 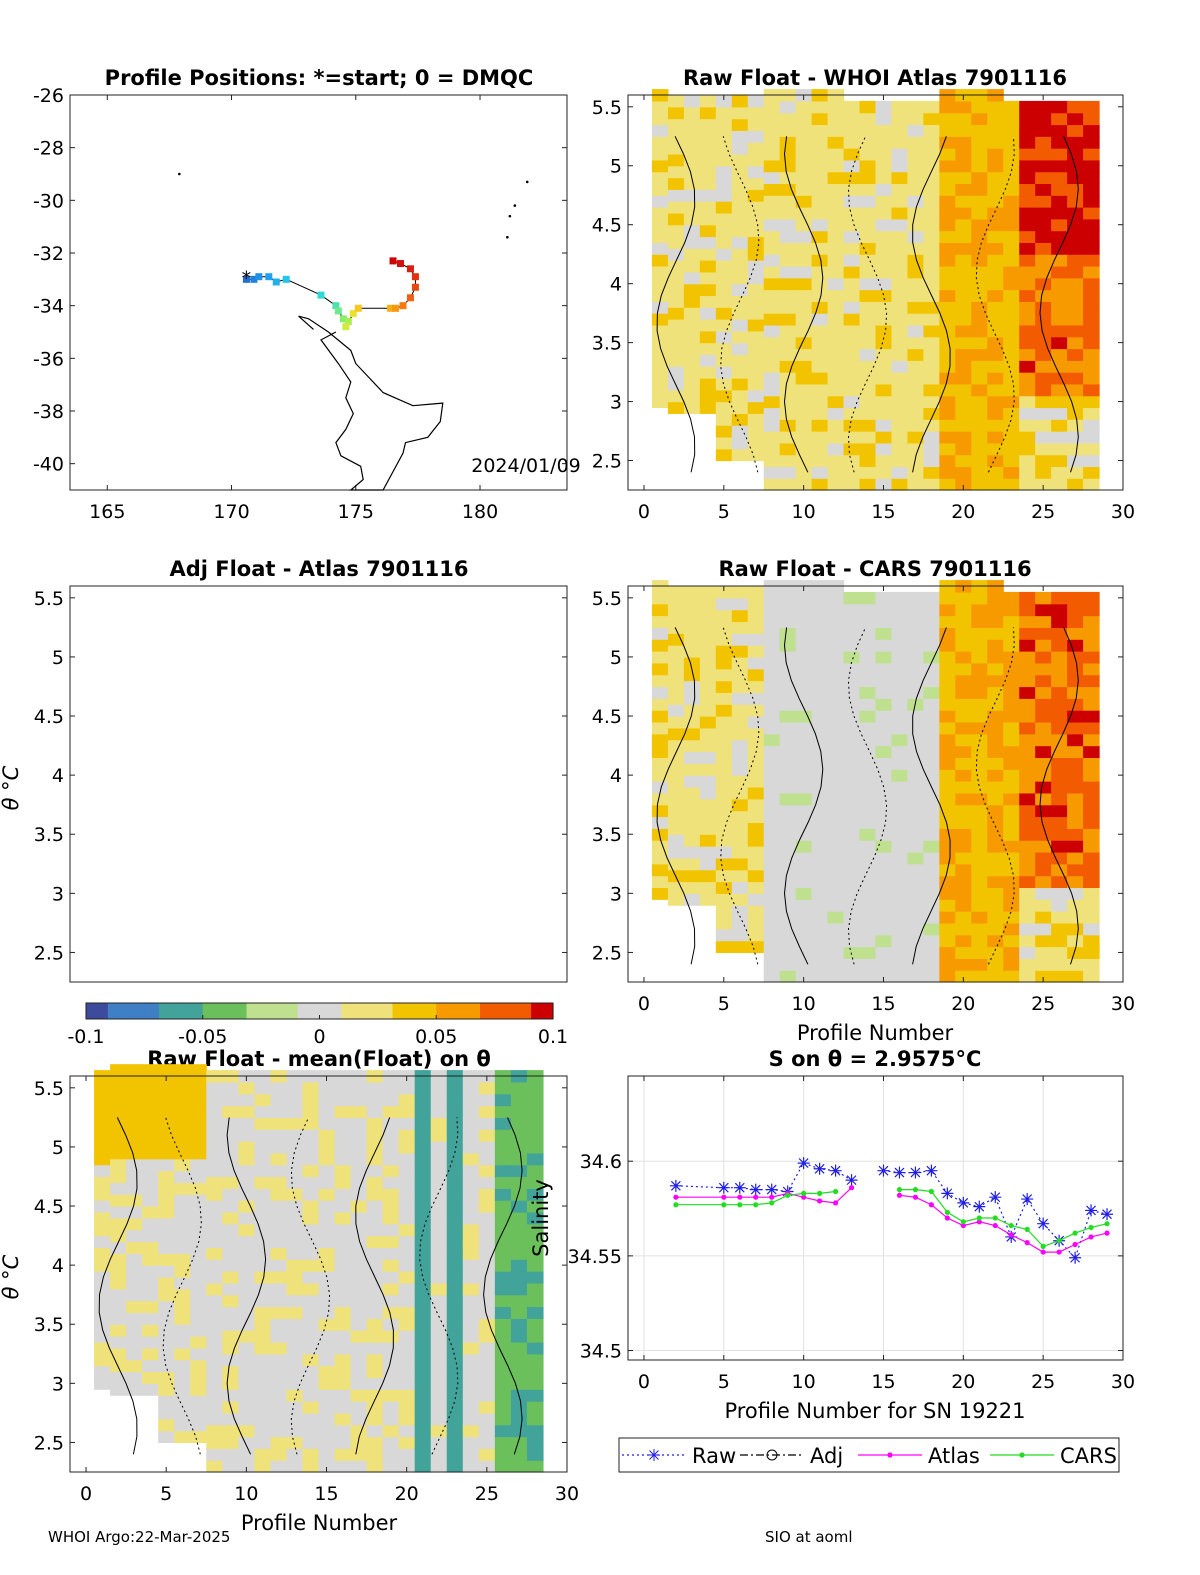 I want to click on island-dot, so click(x=179, y=174).